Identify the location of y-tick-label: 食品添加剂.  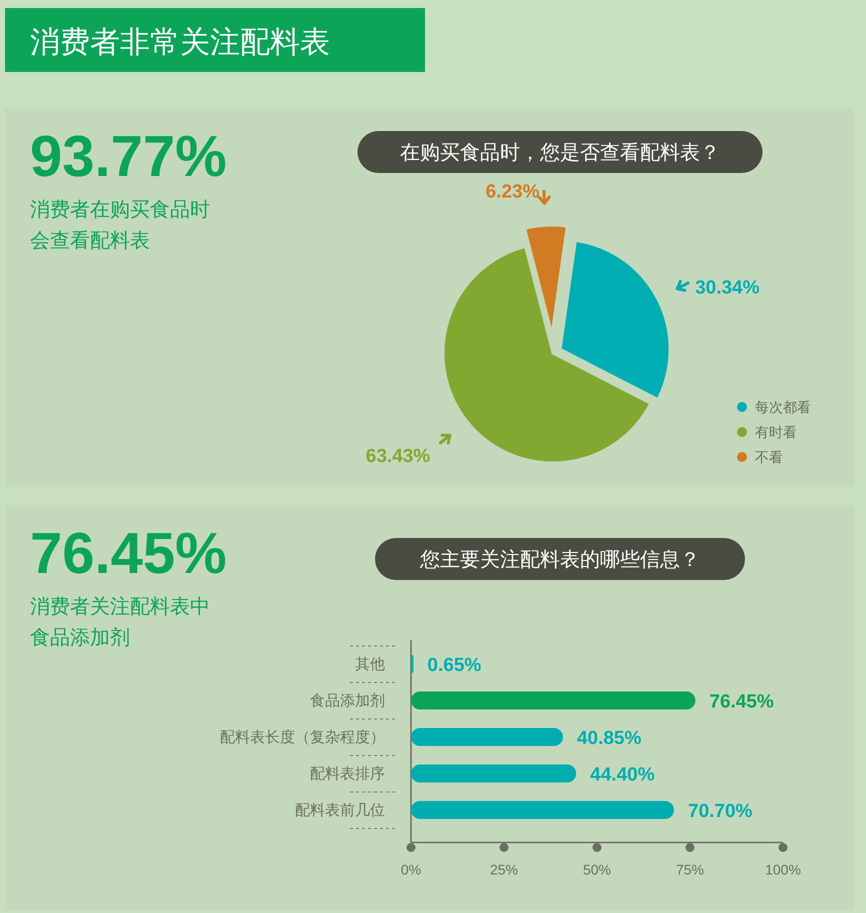
(347, 701).